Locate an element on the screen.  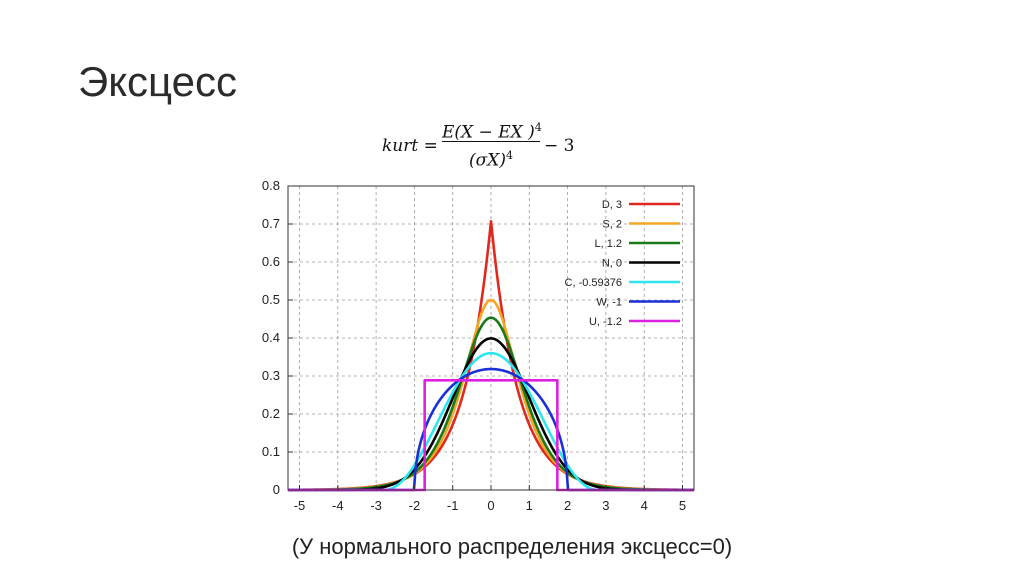
fraction-bar is located at coordinates (491, 141).